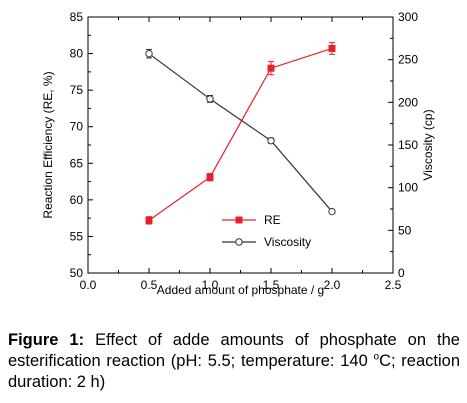 The width and height of the screenshot is (467, 403). What do you see at coordinates (428, 144) in the screenshot?
I see `y-right-axis-title: Viscosity (cp)` at bounding box center [428, 144].